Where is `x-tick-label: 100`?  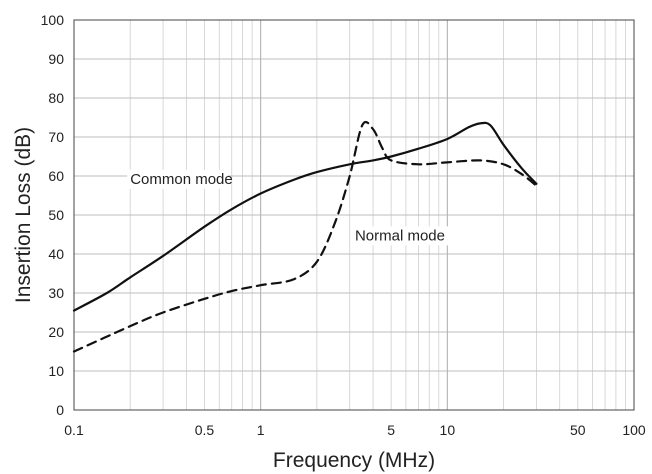
x-tick-label: 100 is located at coordinates (634, 430).